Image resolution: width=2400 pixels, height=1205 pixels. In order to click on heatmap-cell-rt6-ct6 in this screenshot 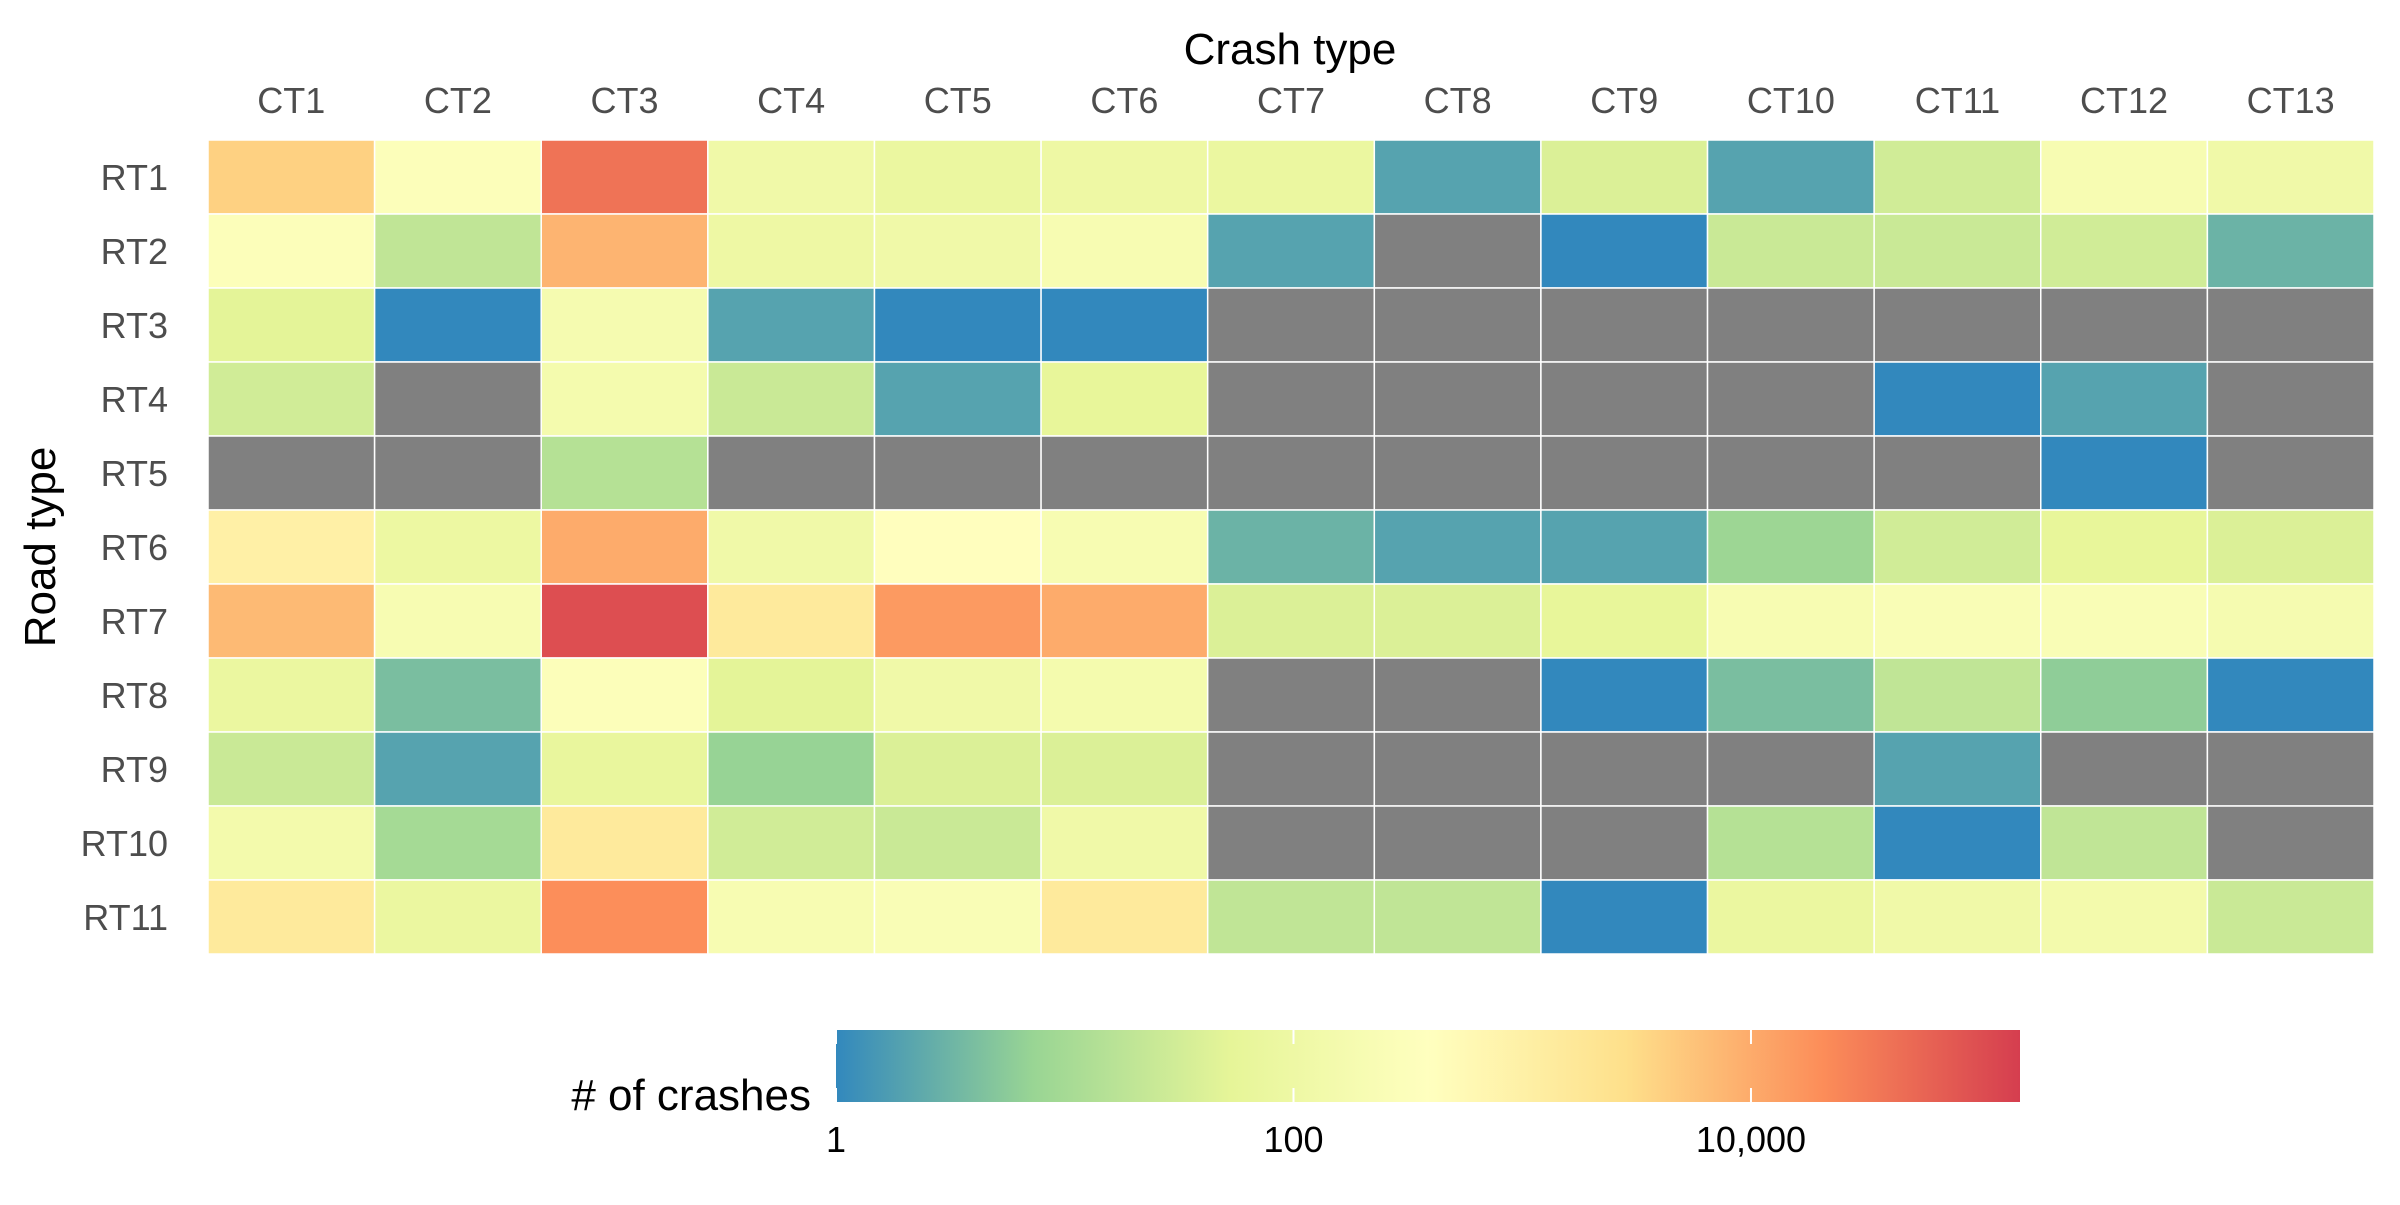, I will do `click(1124, 547)`.